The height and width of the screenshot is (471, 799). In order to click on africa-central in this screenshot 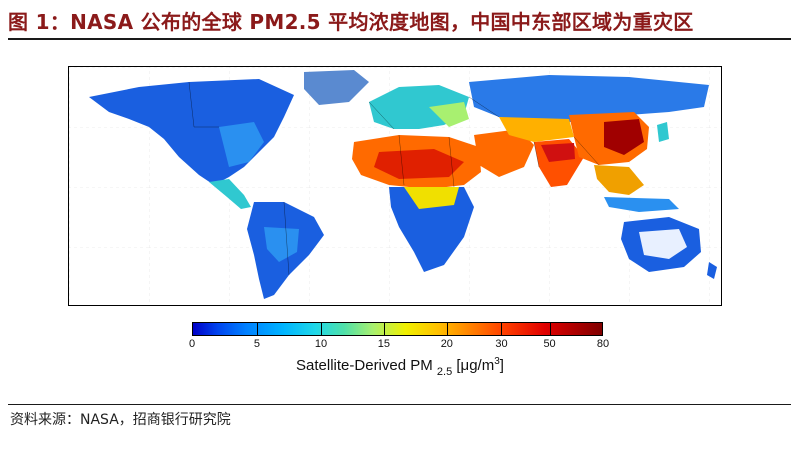, I will do `click(431, 198)`.